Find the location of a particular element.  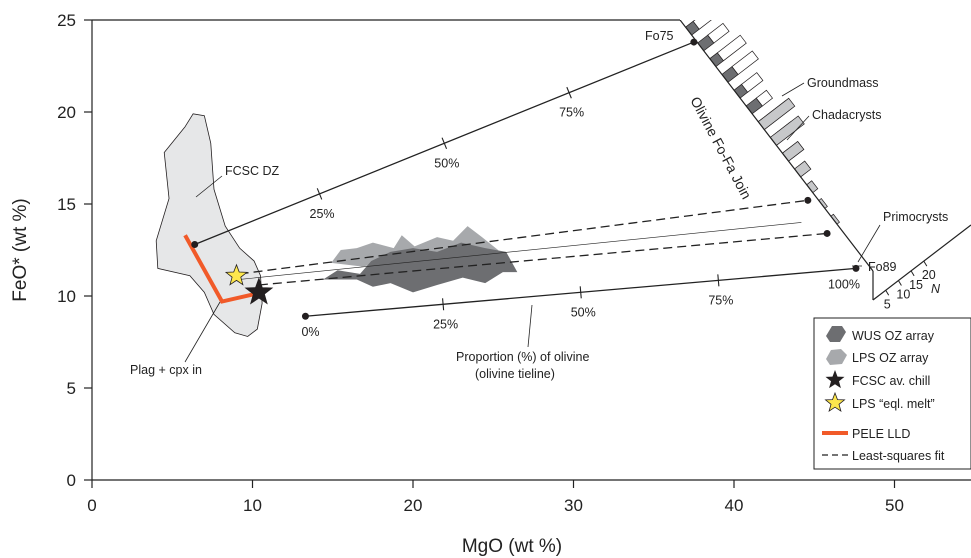

y-tick-label: 10 is located at coordinates (66, 296).